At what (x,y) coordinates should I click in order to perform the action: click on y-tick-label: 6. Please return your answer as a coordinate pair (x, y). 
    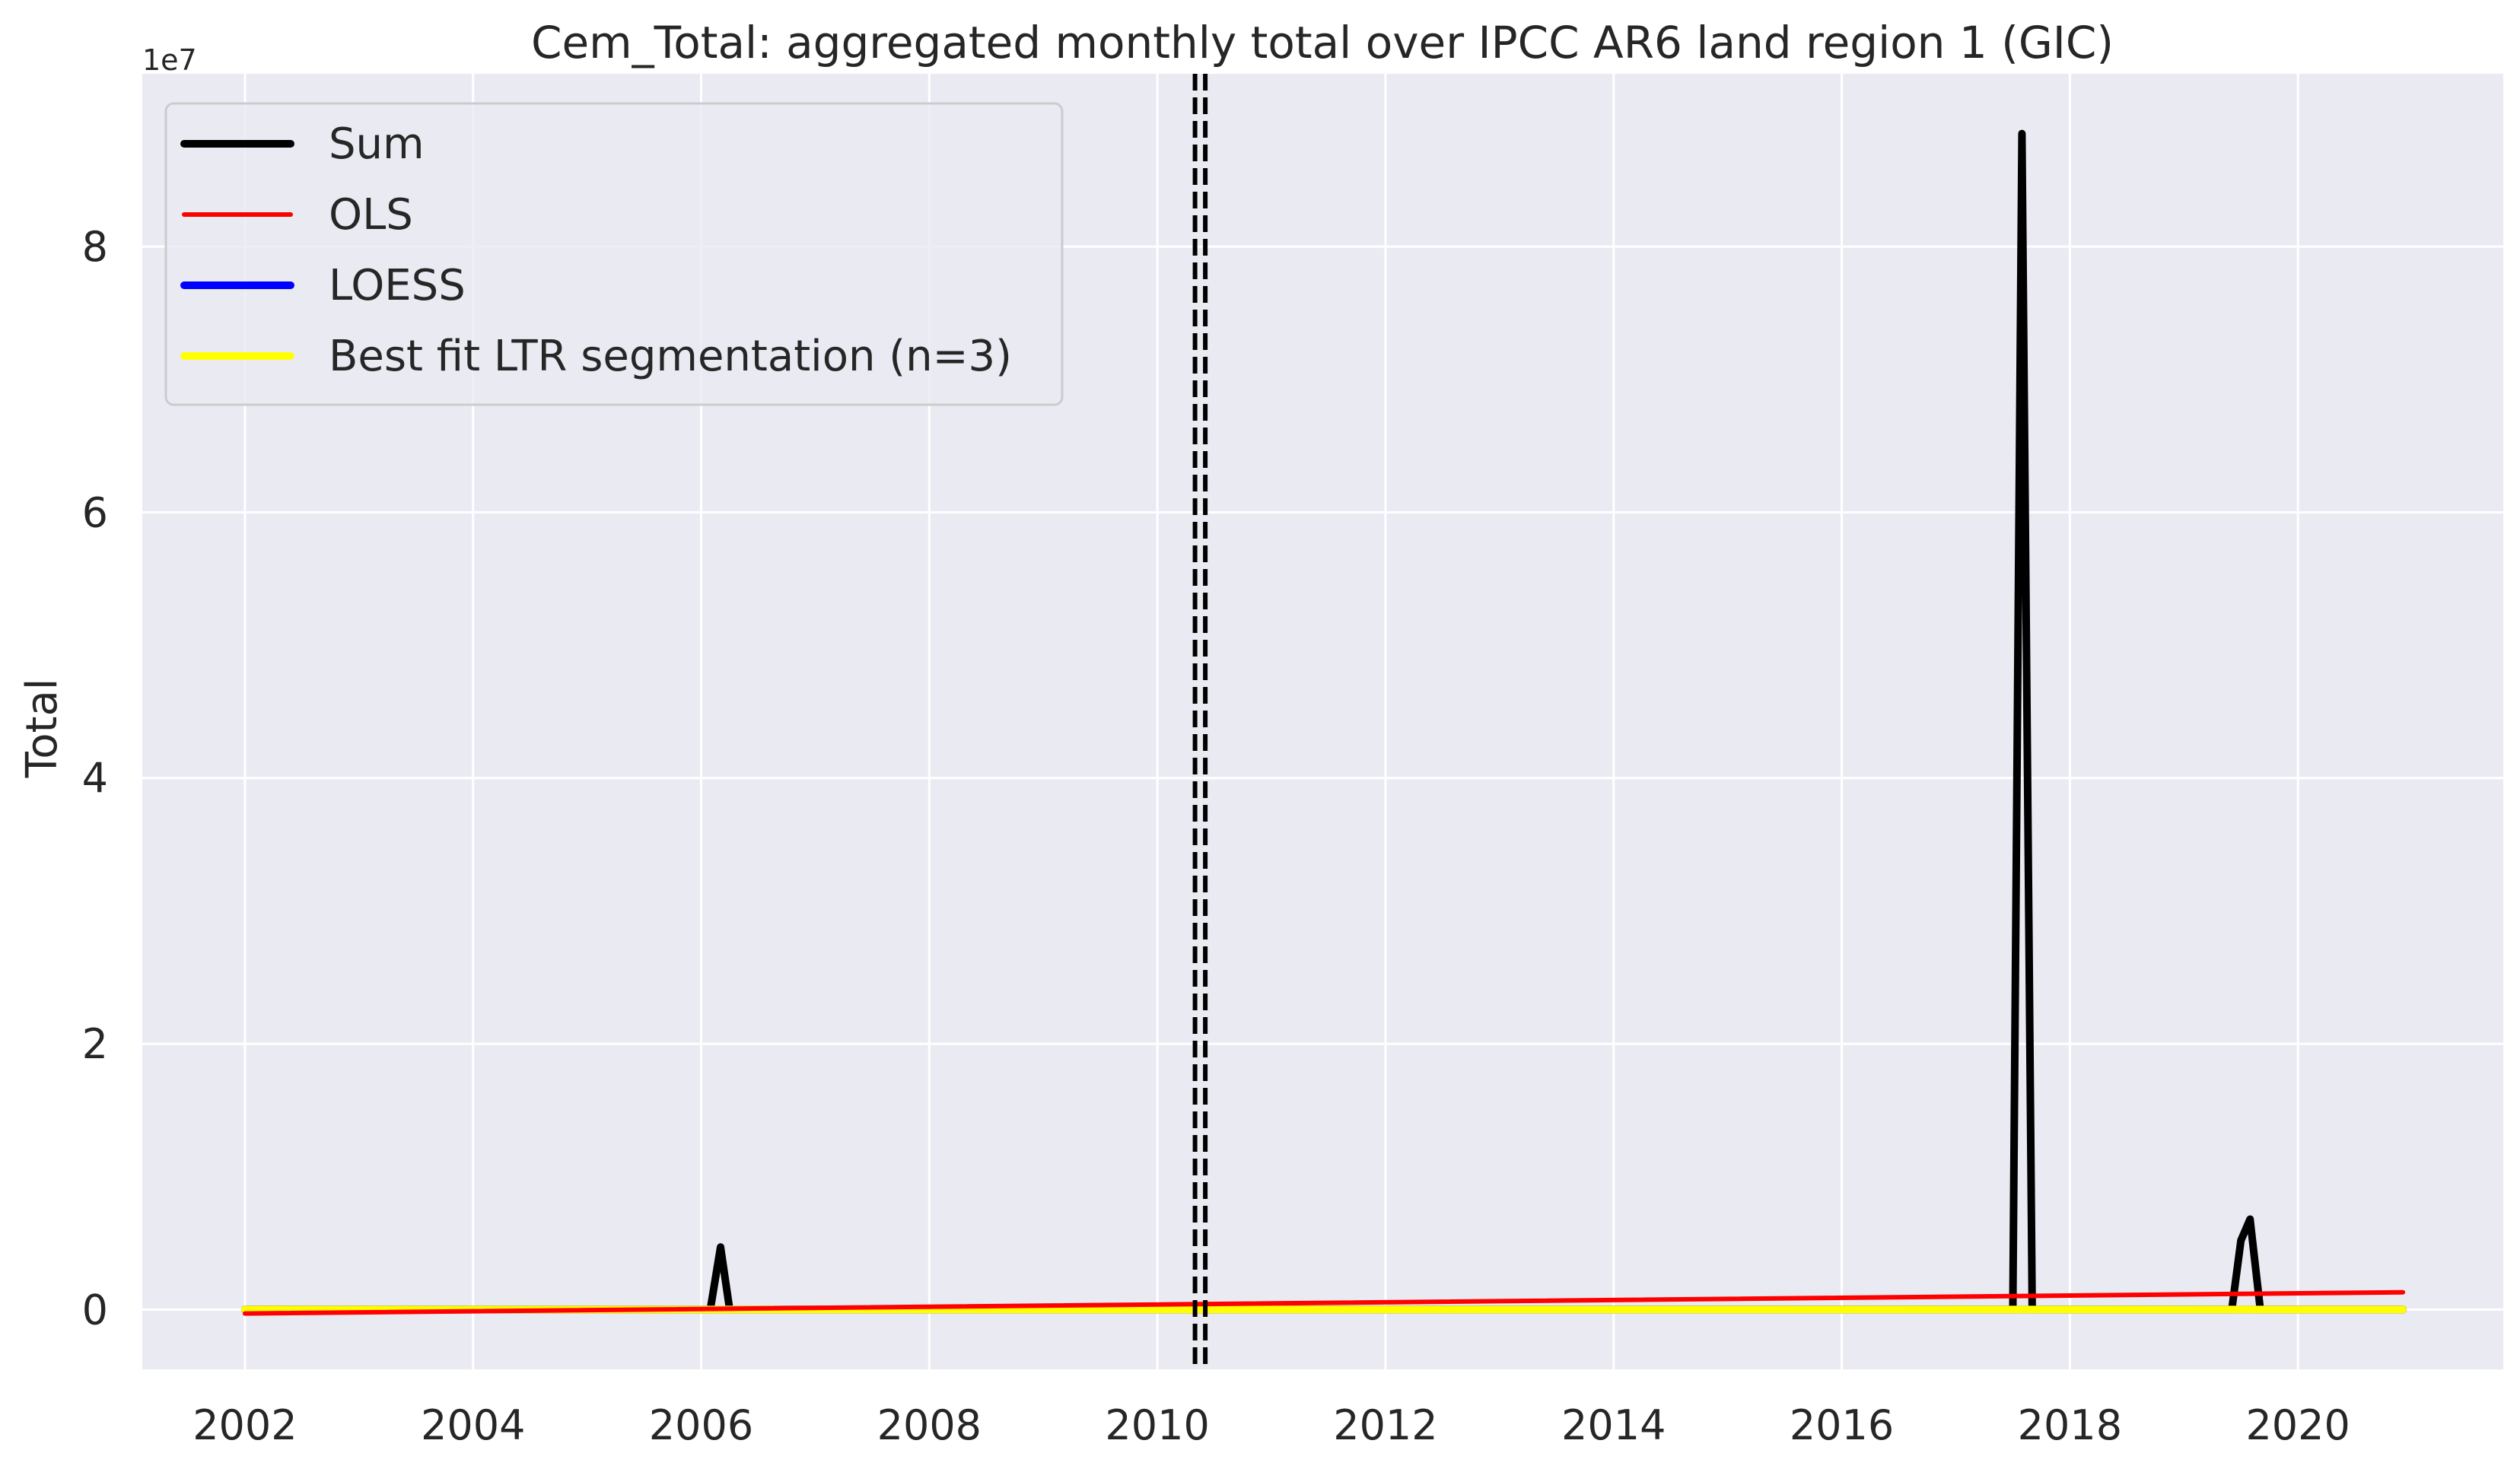
    Looking at the image, I should click on (95, 512).